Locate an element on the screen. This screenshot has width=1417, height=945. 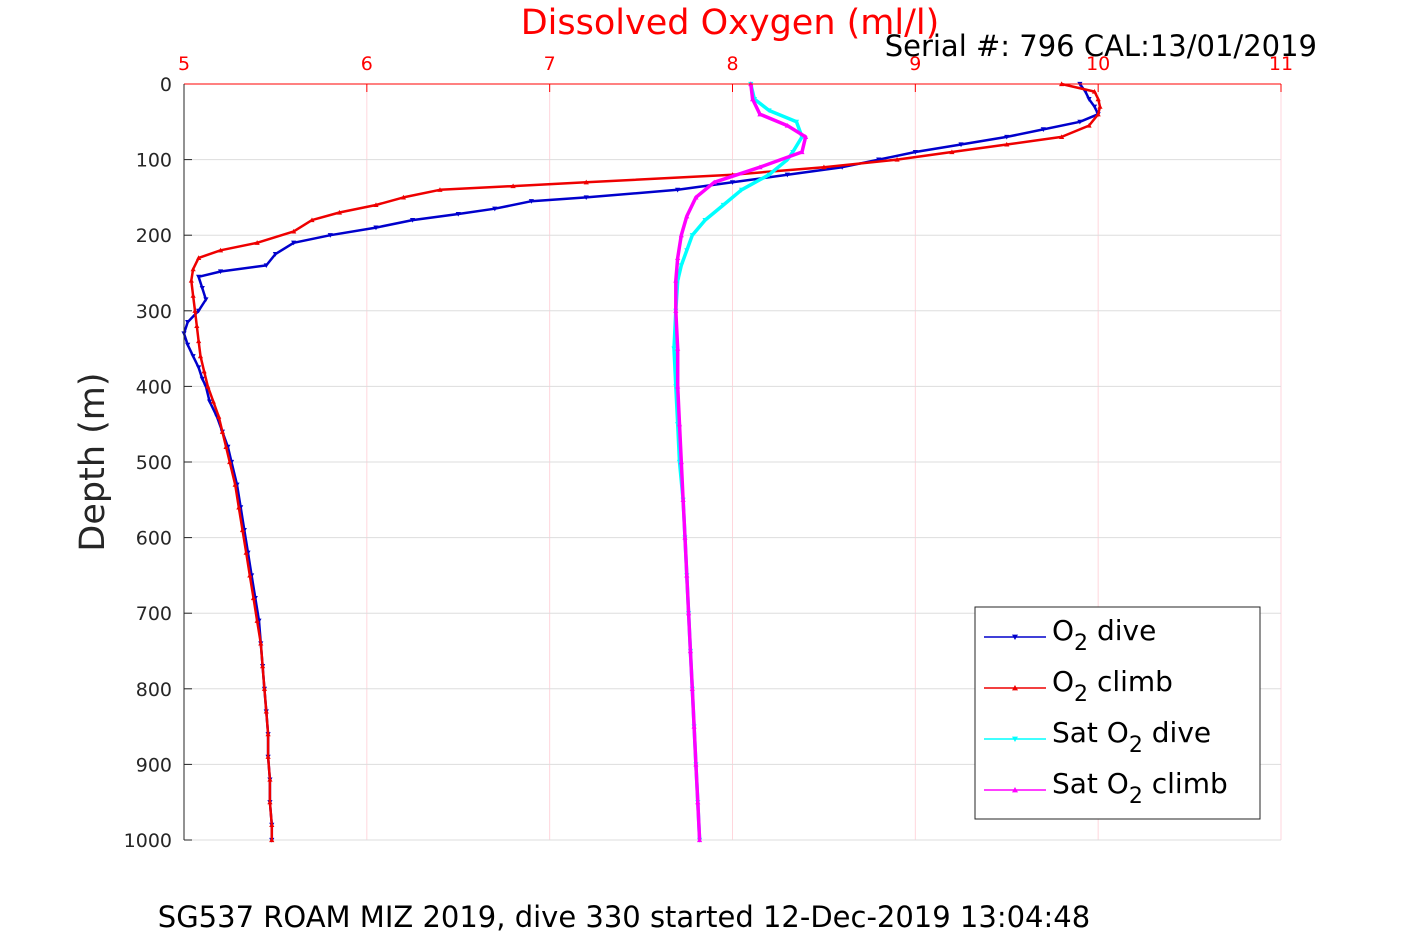
legend-entry: O2 dive is located at coordinates (1070, 635).